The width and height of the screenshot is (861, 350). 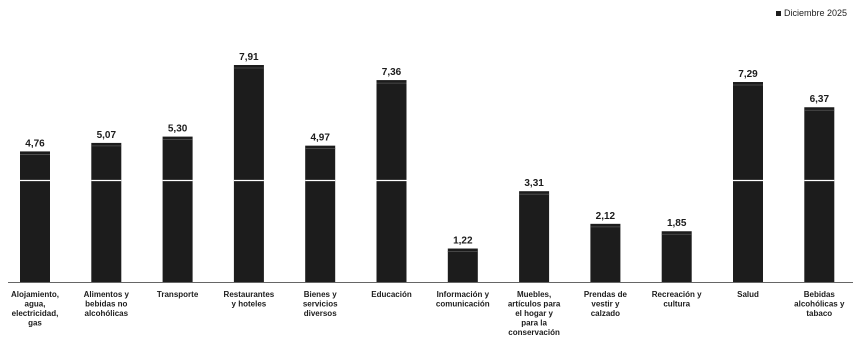 I want to click on bar-value-label: 7,29, so click(x=748, y=74).